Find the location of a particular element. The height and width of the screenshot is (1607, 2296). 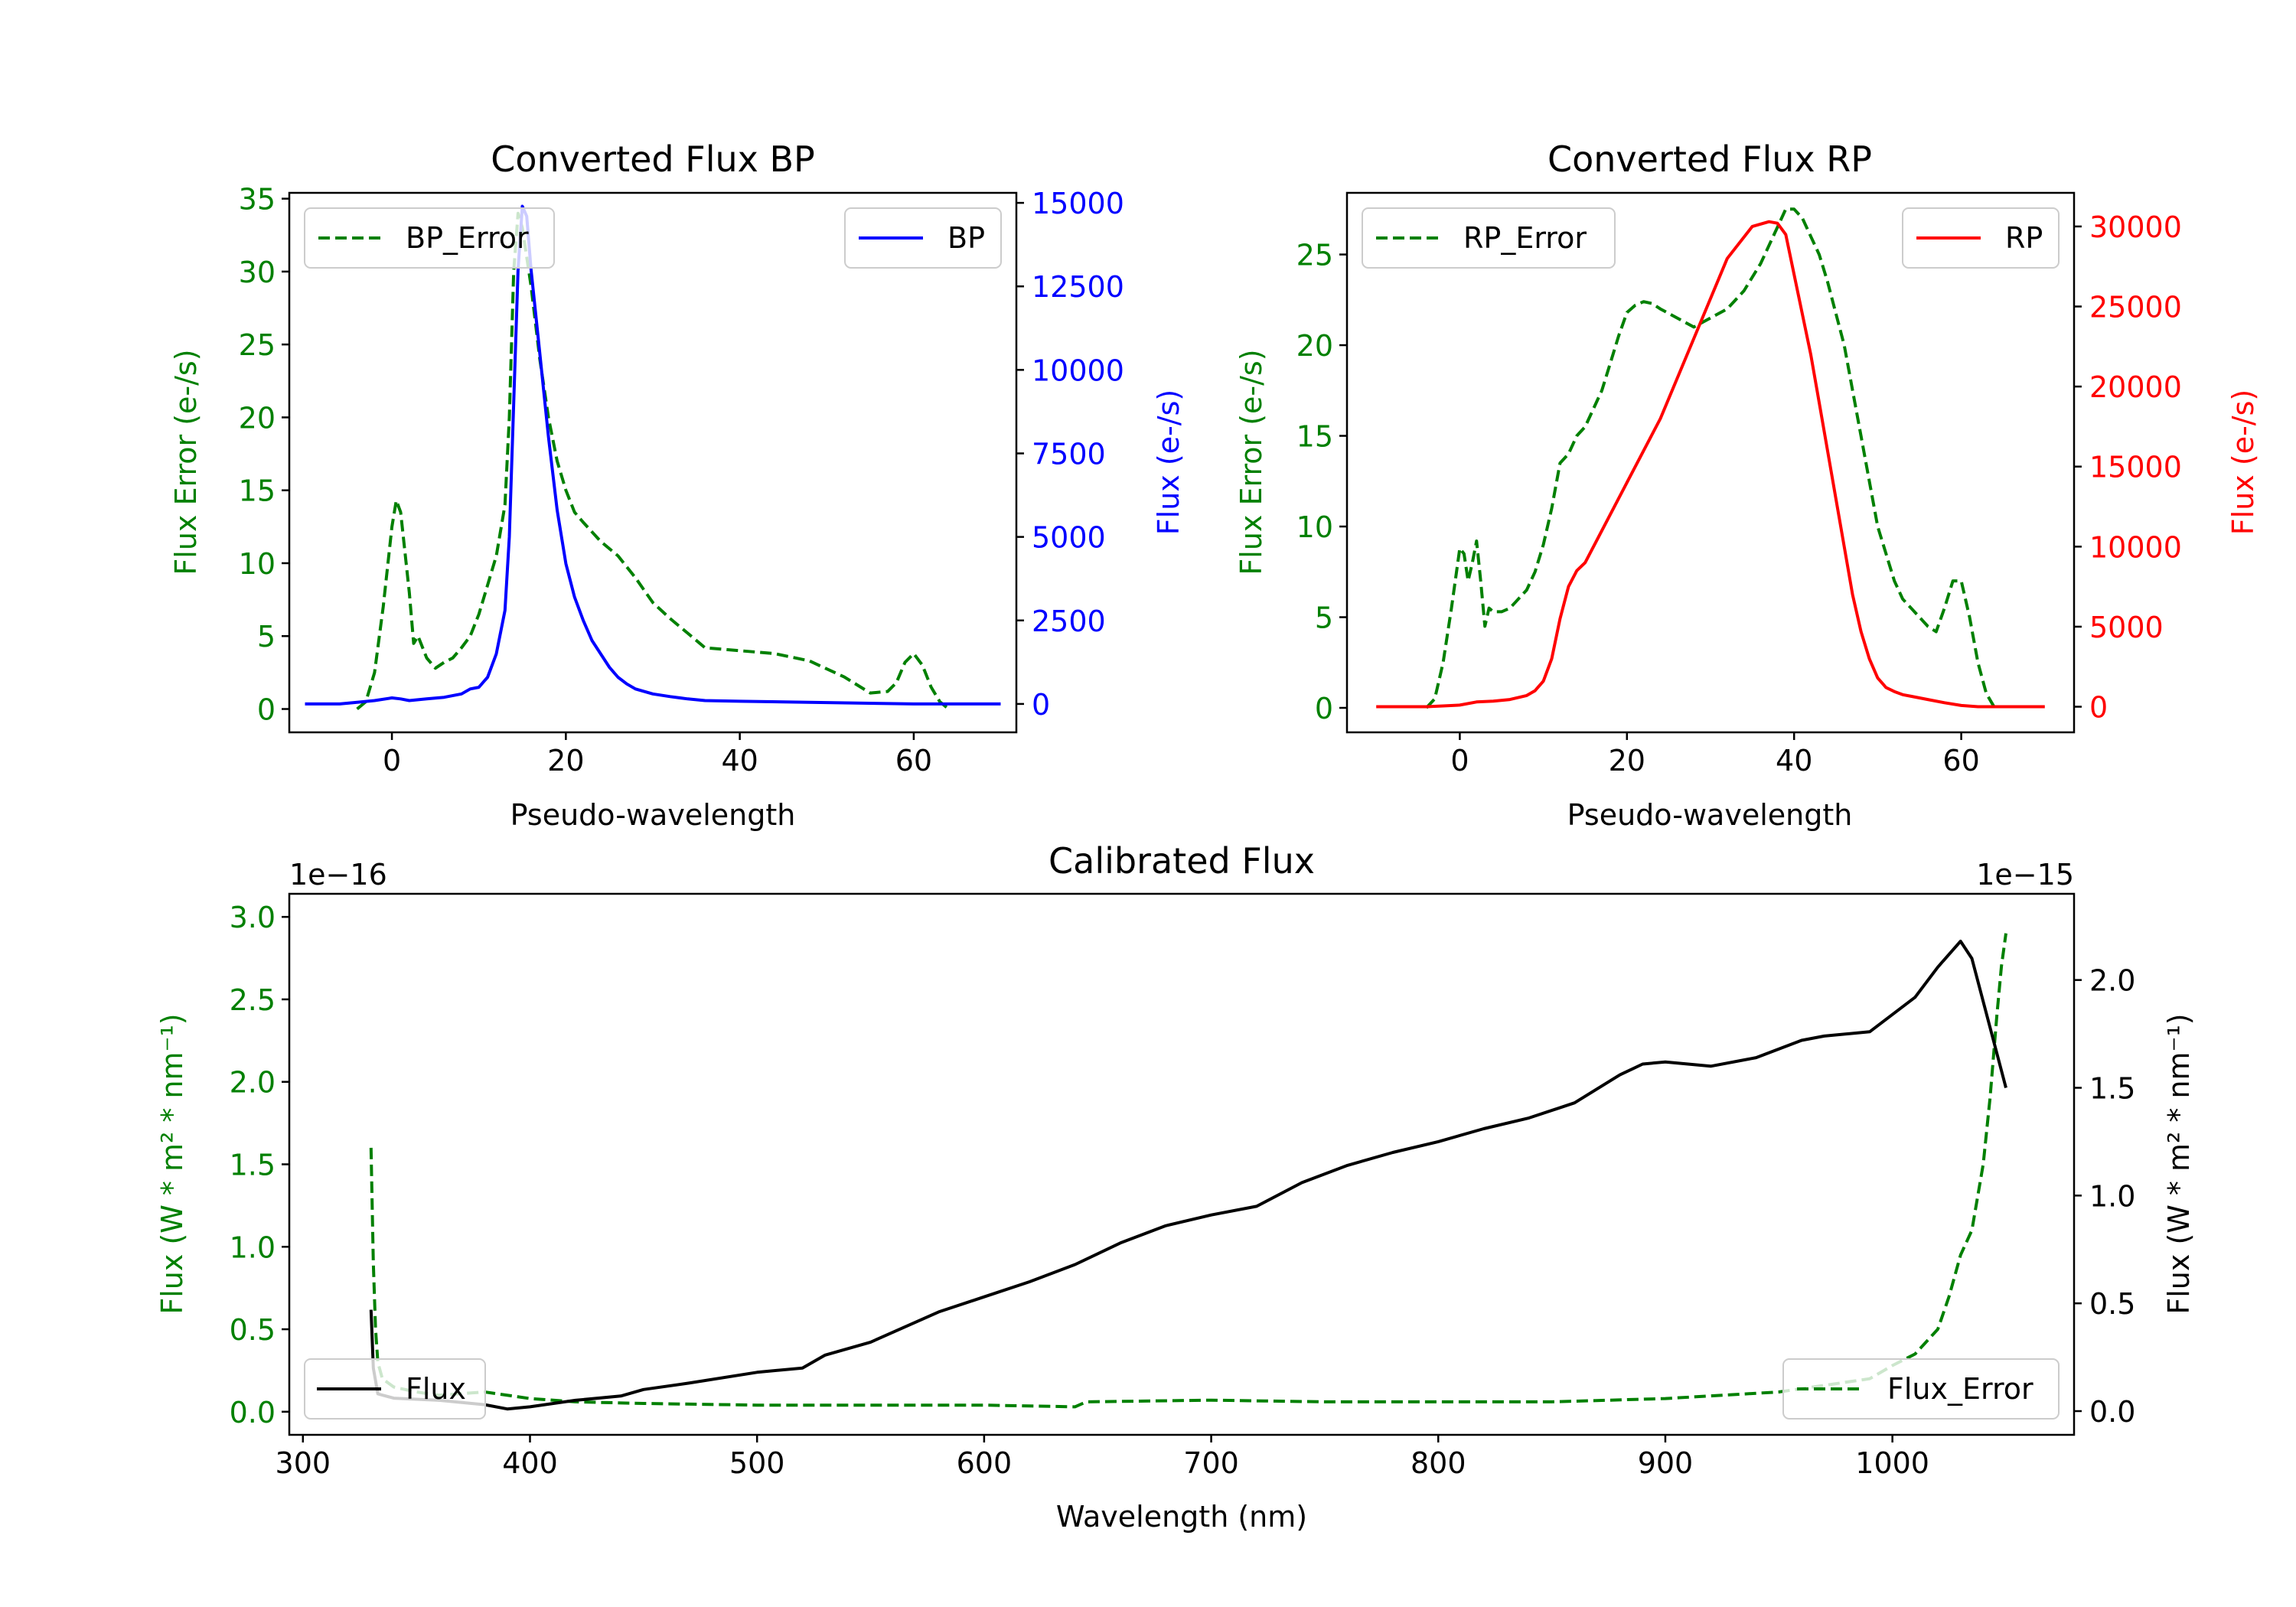

bp-right-tick-label: 10000 is located at coordinates (1078, 370).